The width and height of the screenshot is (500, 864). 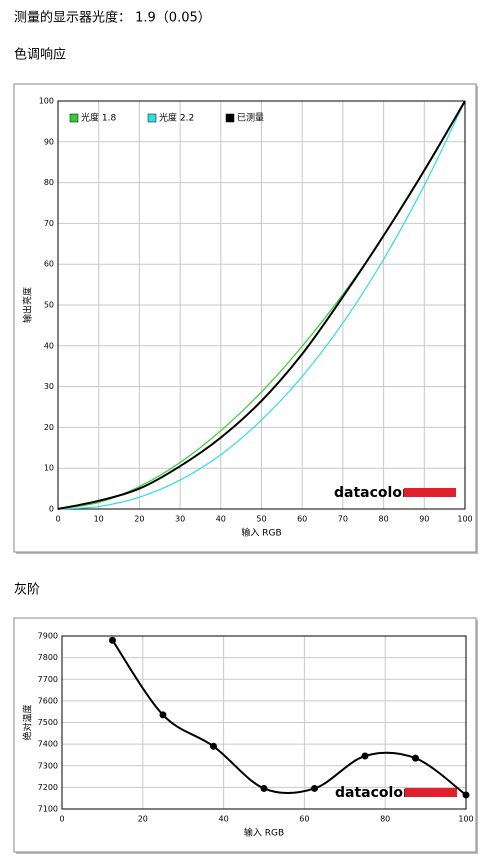 I want to click on legend-label: 光度 2.2, so click(x=176, y=118).